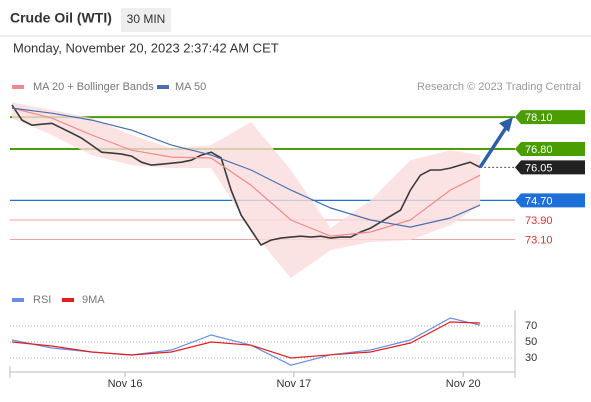 This screenshot has height=402, width=591. Describe the element at coordinates (539, 201) in the screenshot. I see `level-label: 74.70` at that location.